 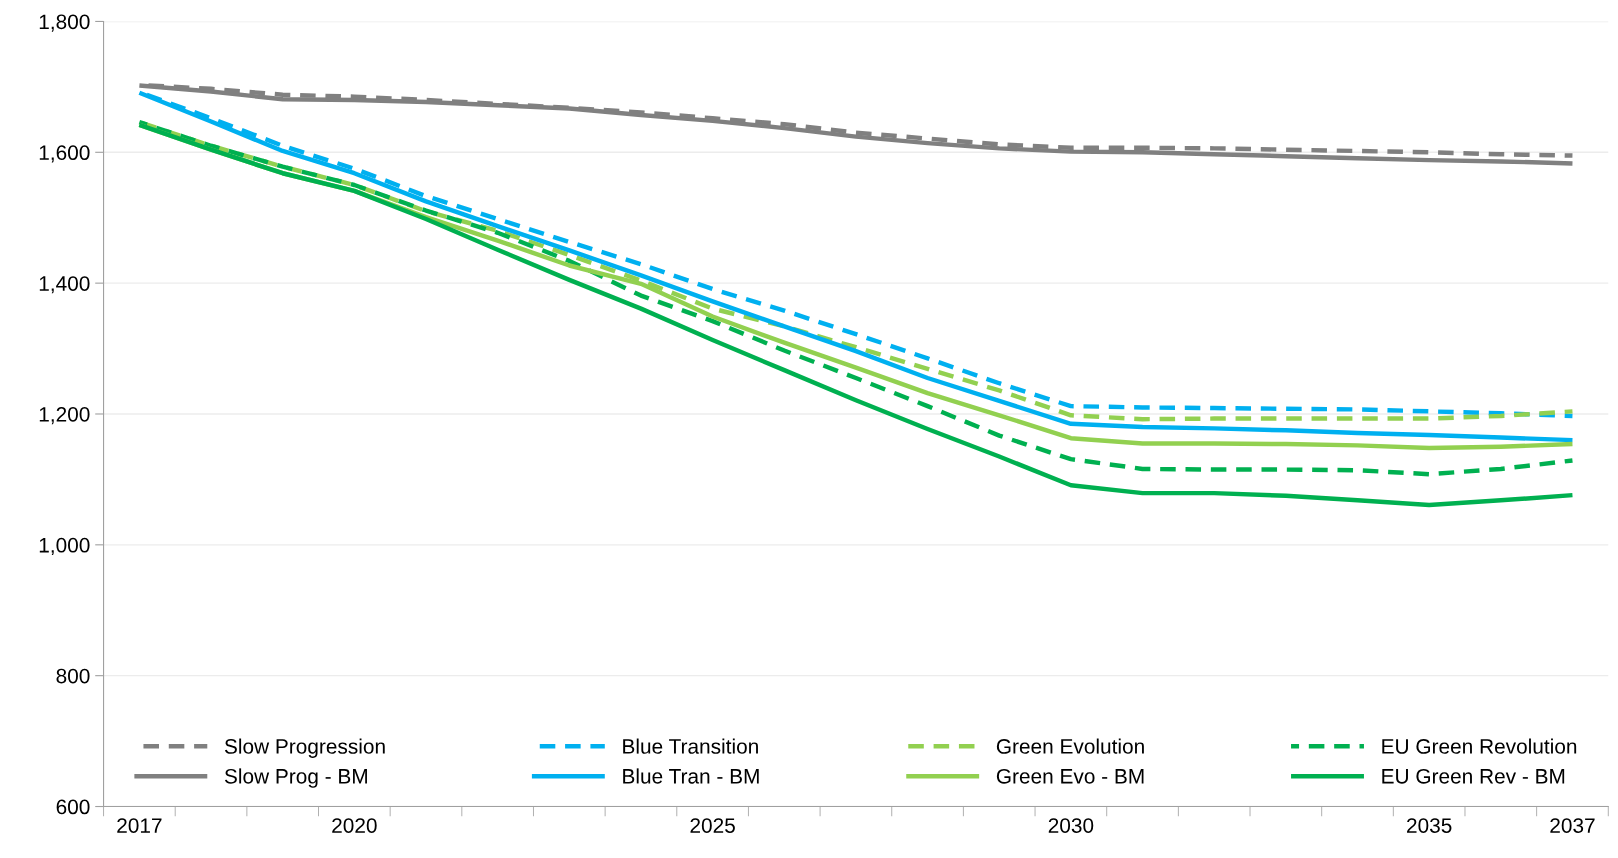 I want to click on x-tick-label: 2035, so click(x=1429, y=825).